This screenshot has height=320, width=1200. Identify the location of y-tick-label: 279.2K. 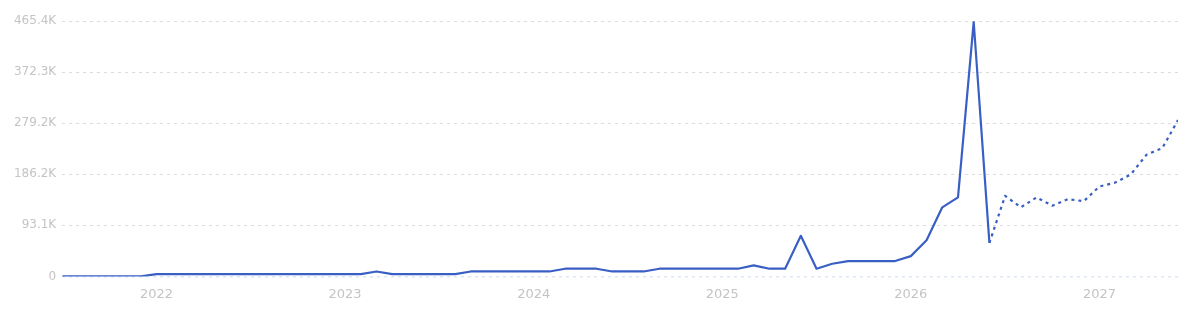
(35, 122).